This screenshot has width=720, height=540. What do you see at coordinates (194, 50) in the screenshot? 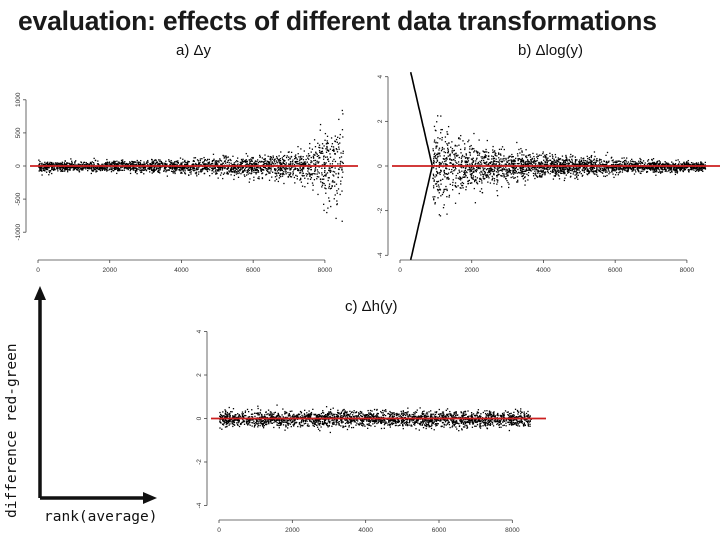
I see `panel-a-title: a) Δy` at bounding box center [194, 50].